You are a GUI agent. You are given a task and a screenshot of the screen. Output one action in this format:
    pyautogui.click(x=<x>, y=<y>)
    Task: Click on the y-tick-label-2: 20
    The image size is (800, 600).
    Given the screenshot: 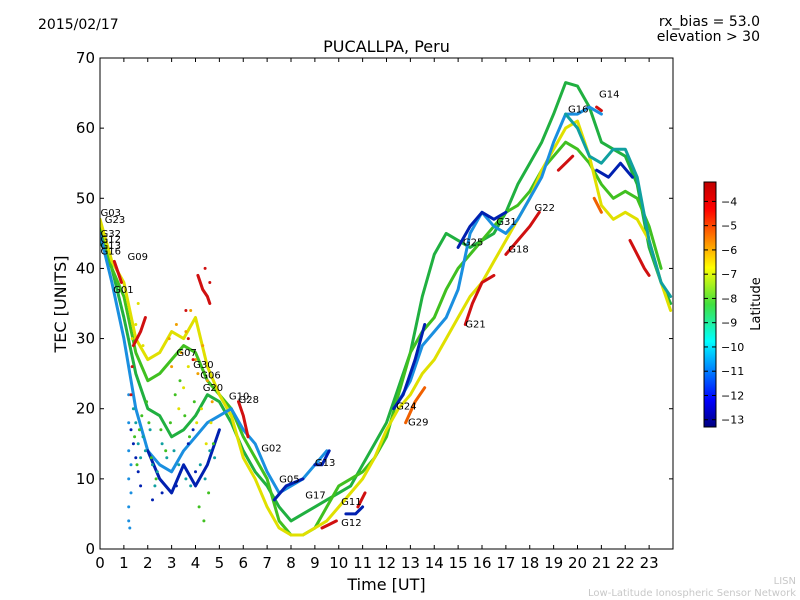 What is the action you would take?
    pyautogui.click(x=85, y=409)
    